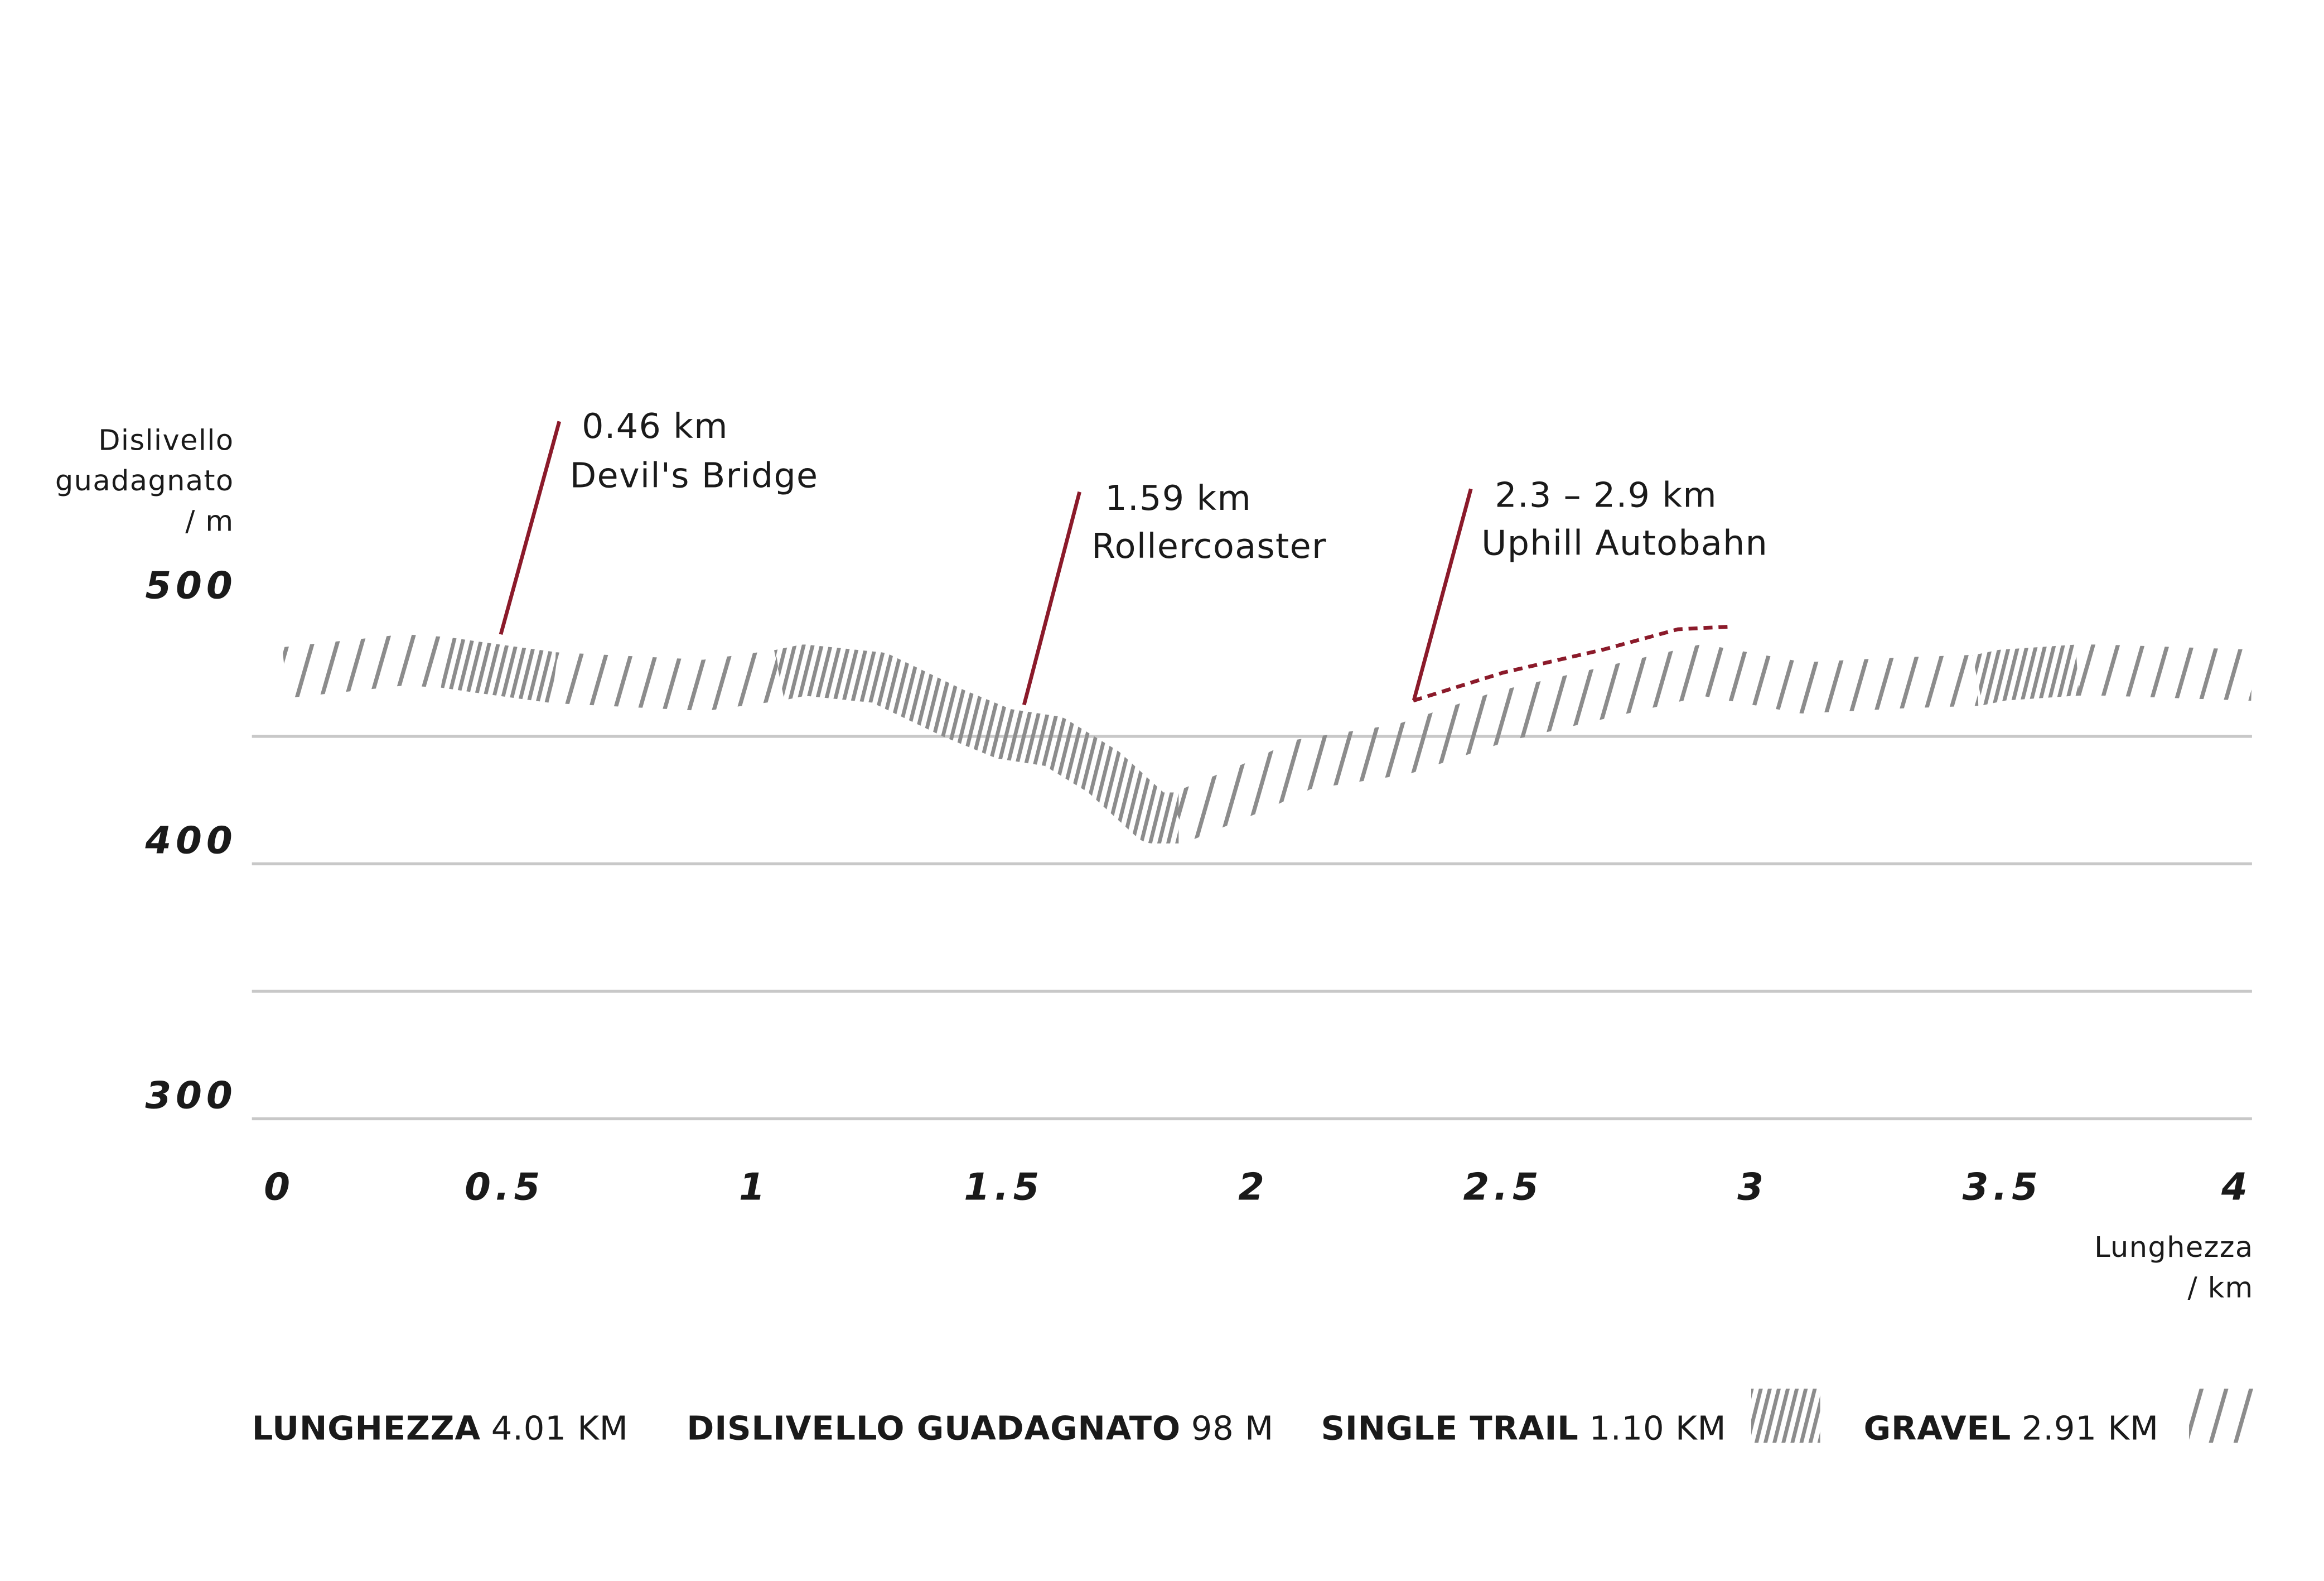  What do you see at coordinates (934, 1428) in the screenshot?
I see `legend-label: DISLIVELLO GUADAGNATO` at bounding box center [934, 1428].